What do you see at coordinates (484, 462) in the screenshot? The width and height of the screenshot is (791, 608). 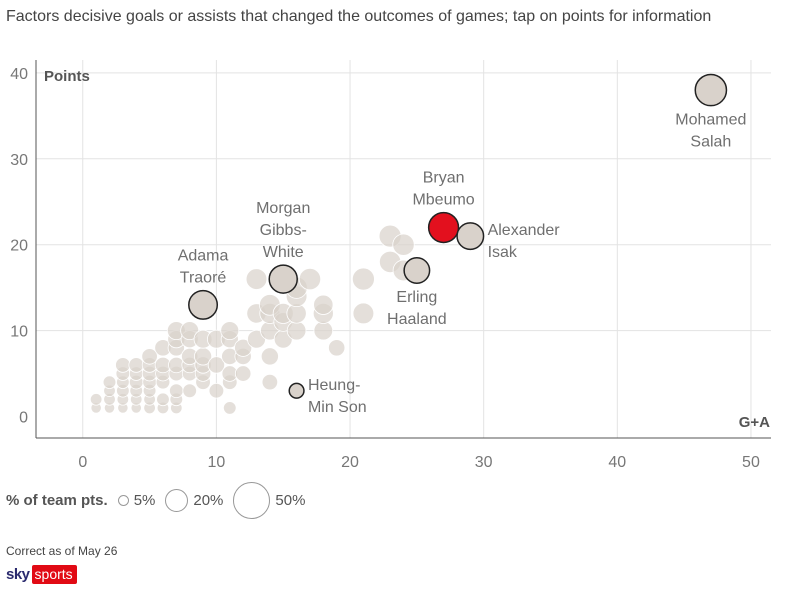 I see `x-tick-label-30: 30` at bounding box center [484, 462].